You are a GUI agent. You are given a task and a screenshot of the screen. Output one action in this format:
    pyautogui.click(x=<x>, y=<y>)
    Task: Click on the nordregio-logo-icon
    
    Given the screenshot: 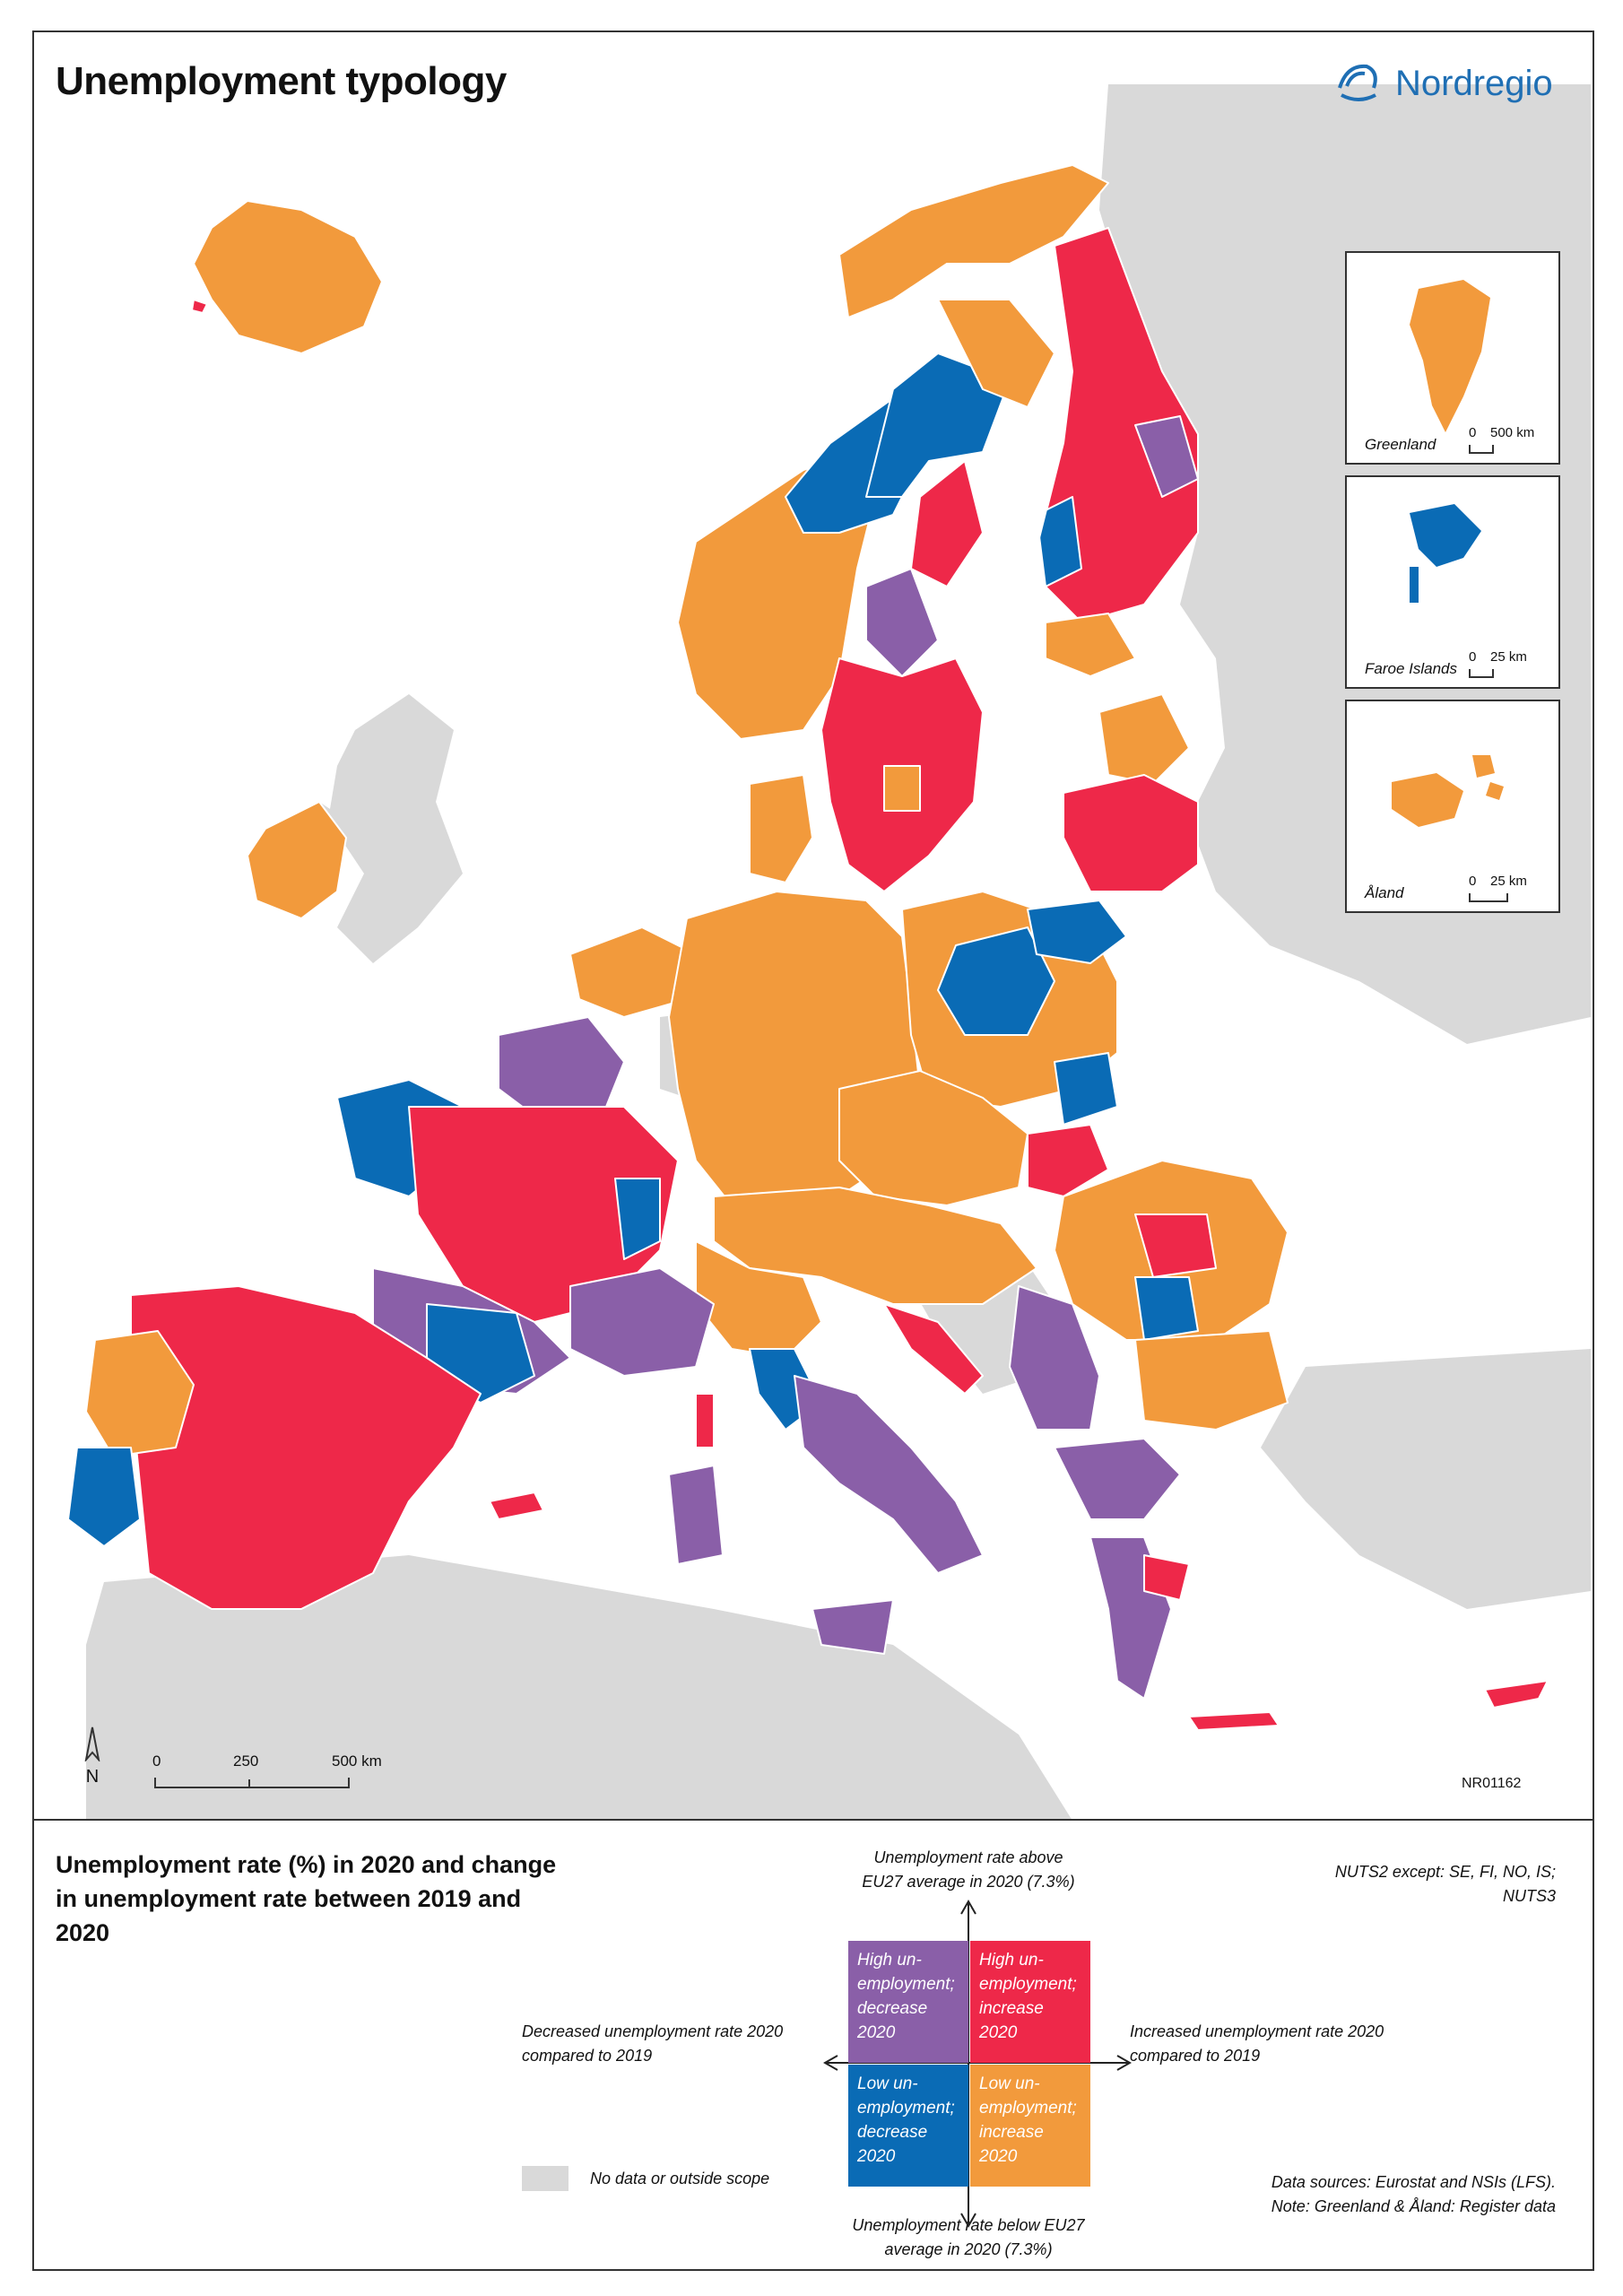 What is the action you would take?
    pyautogui.click(x=1357, y=82)
    